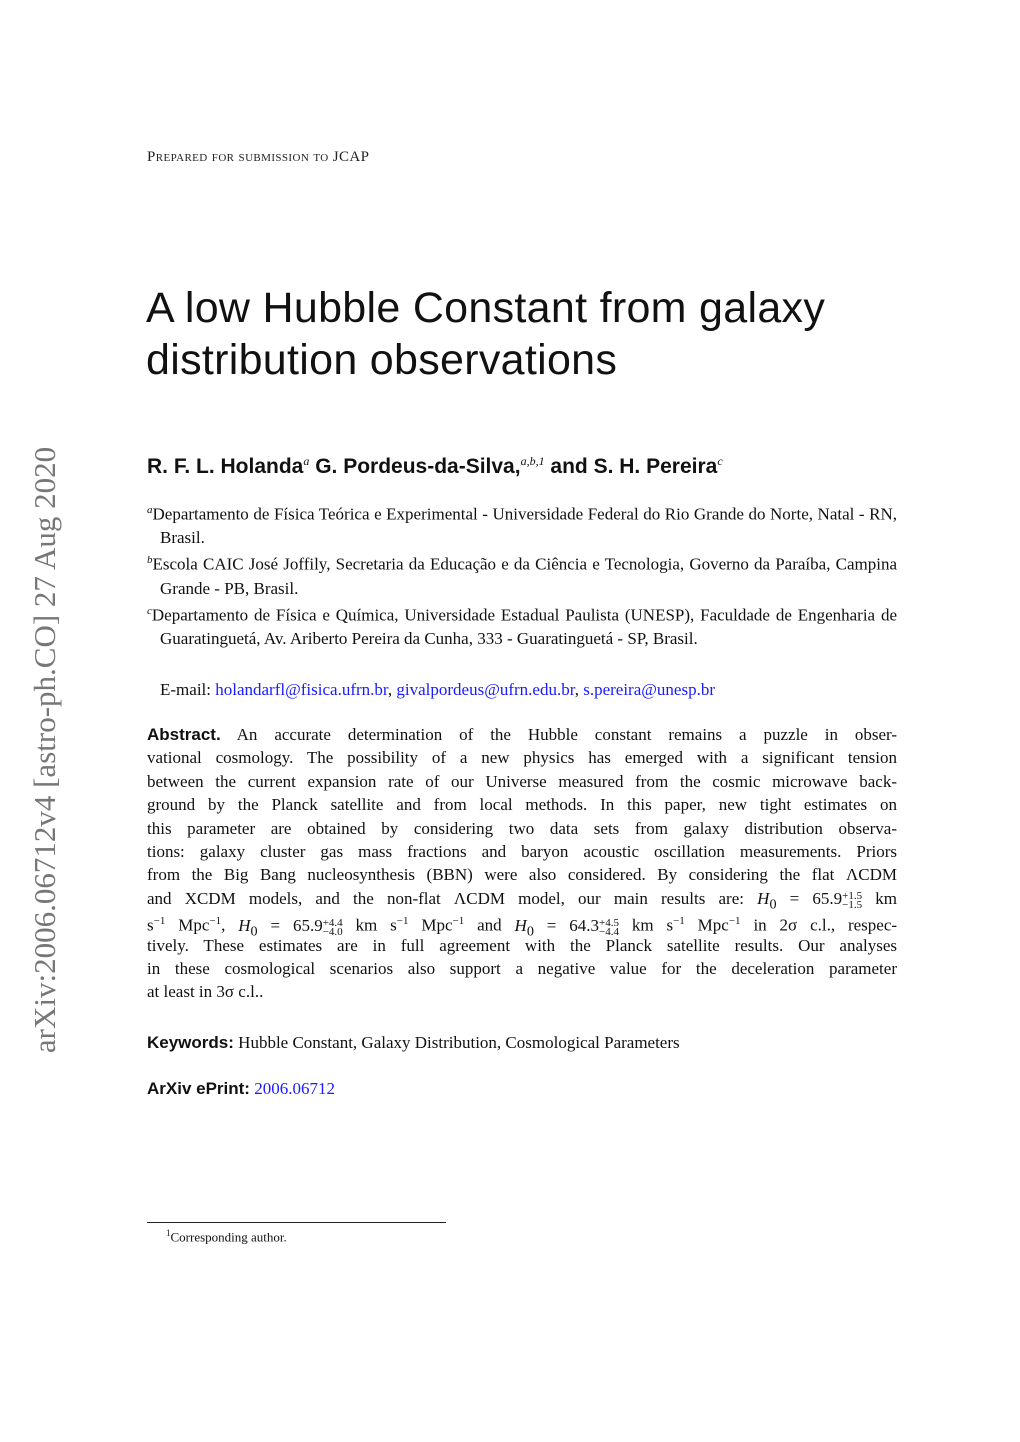 Image resolution: width=1020 pixels, height=1442 pixels. I want to click on result-xcdm: H0 = 65.9 +4.4 −4.0, so click(290, 927).